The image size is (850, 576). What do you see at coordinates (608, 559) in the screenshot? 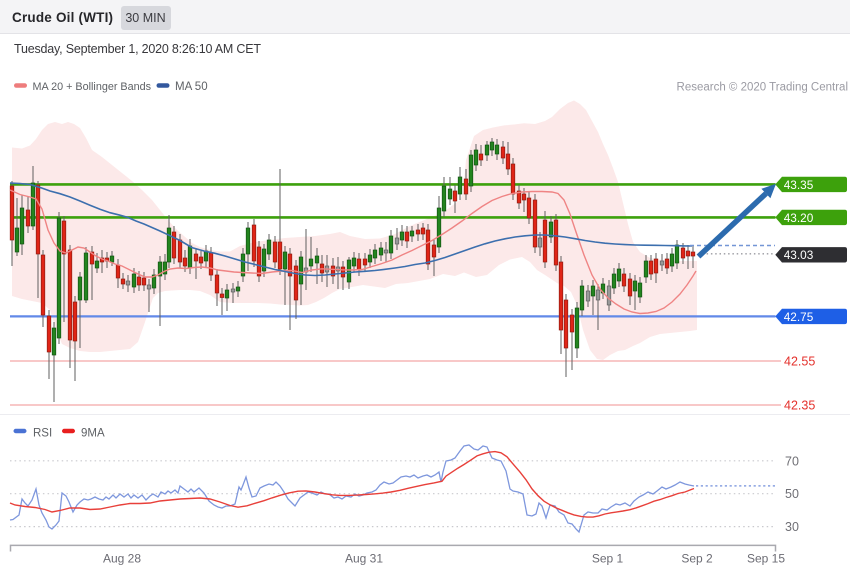
I see `svg-text: Sep 1` at bounding box center [608, 559].